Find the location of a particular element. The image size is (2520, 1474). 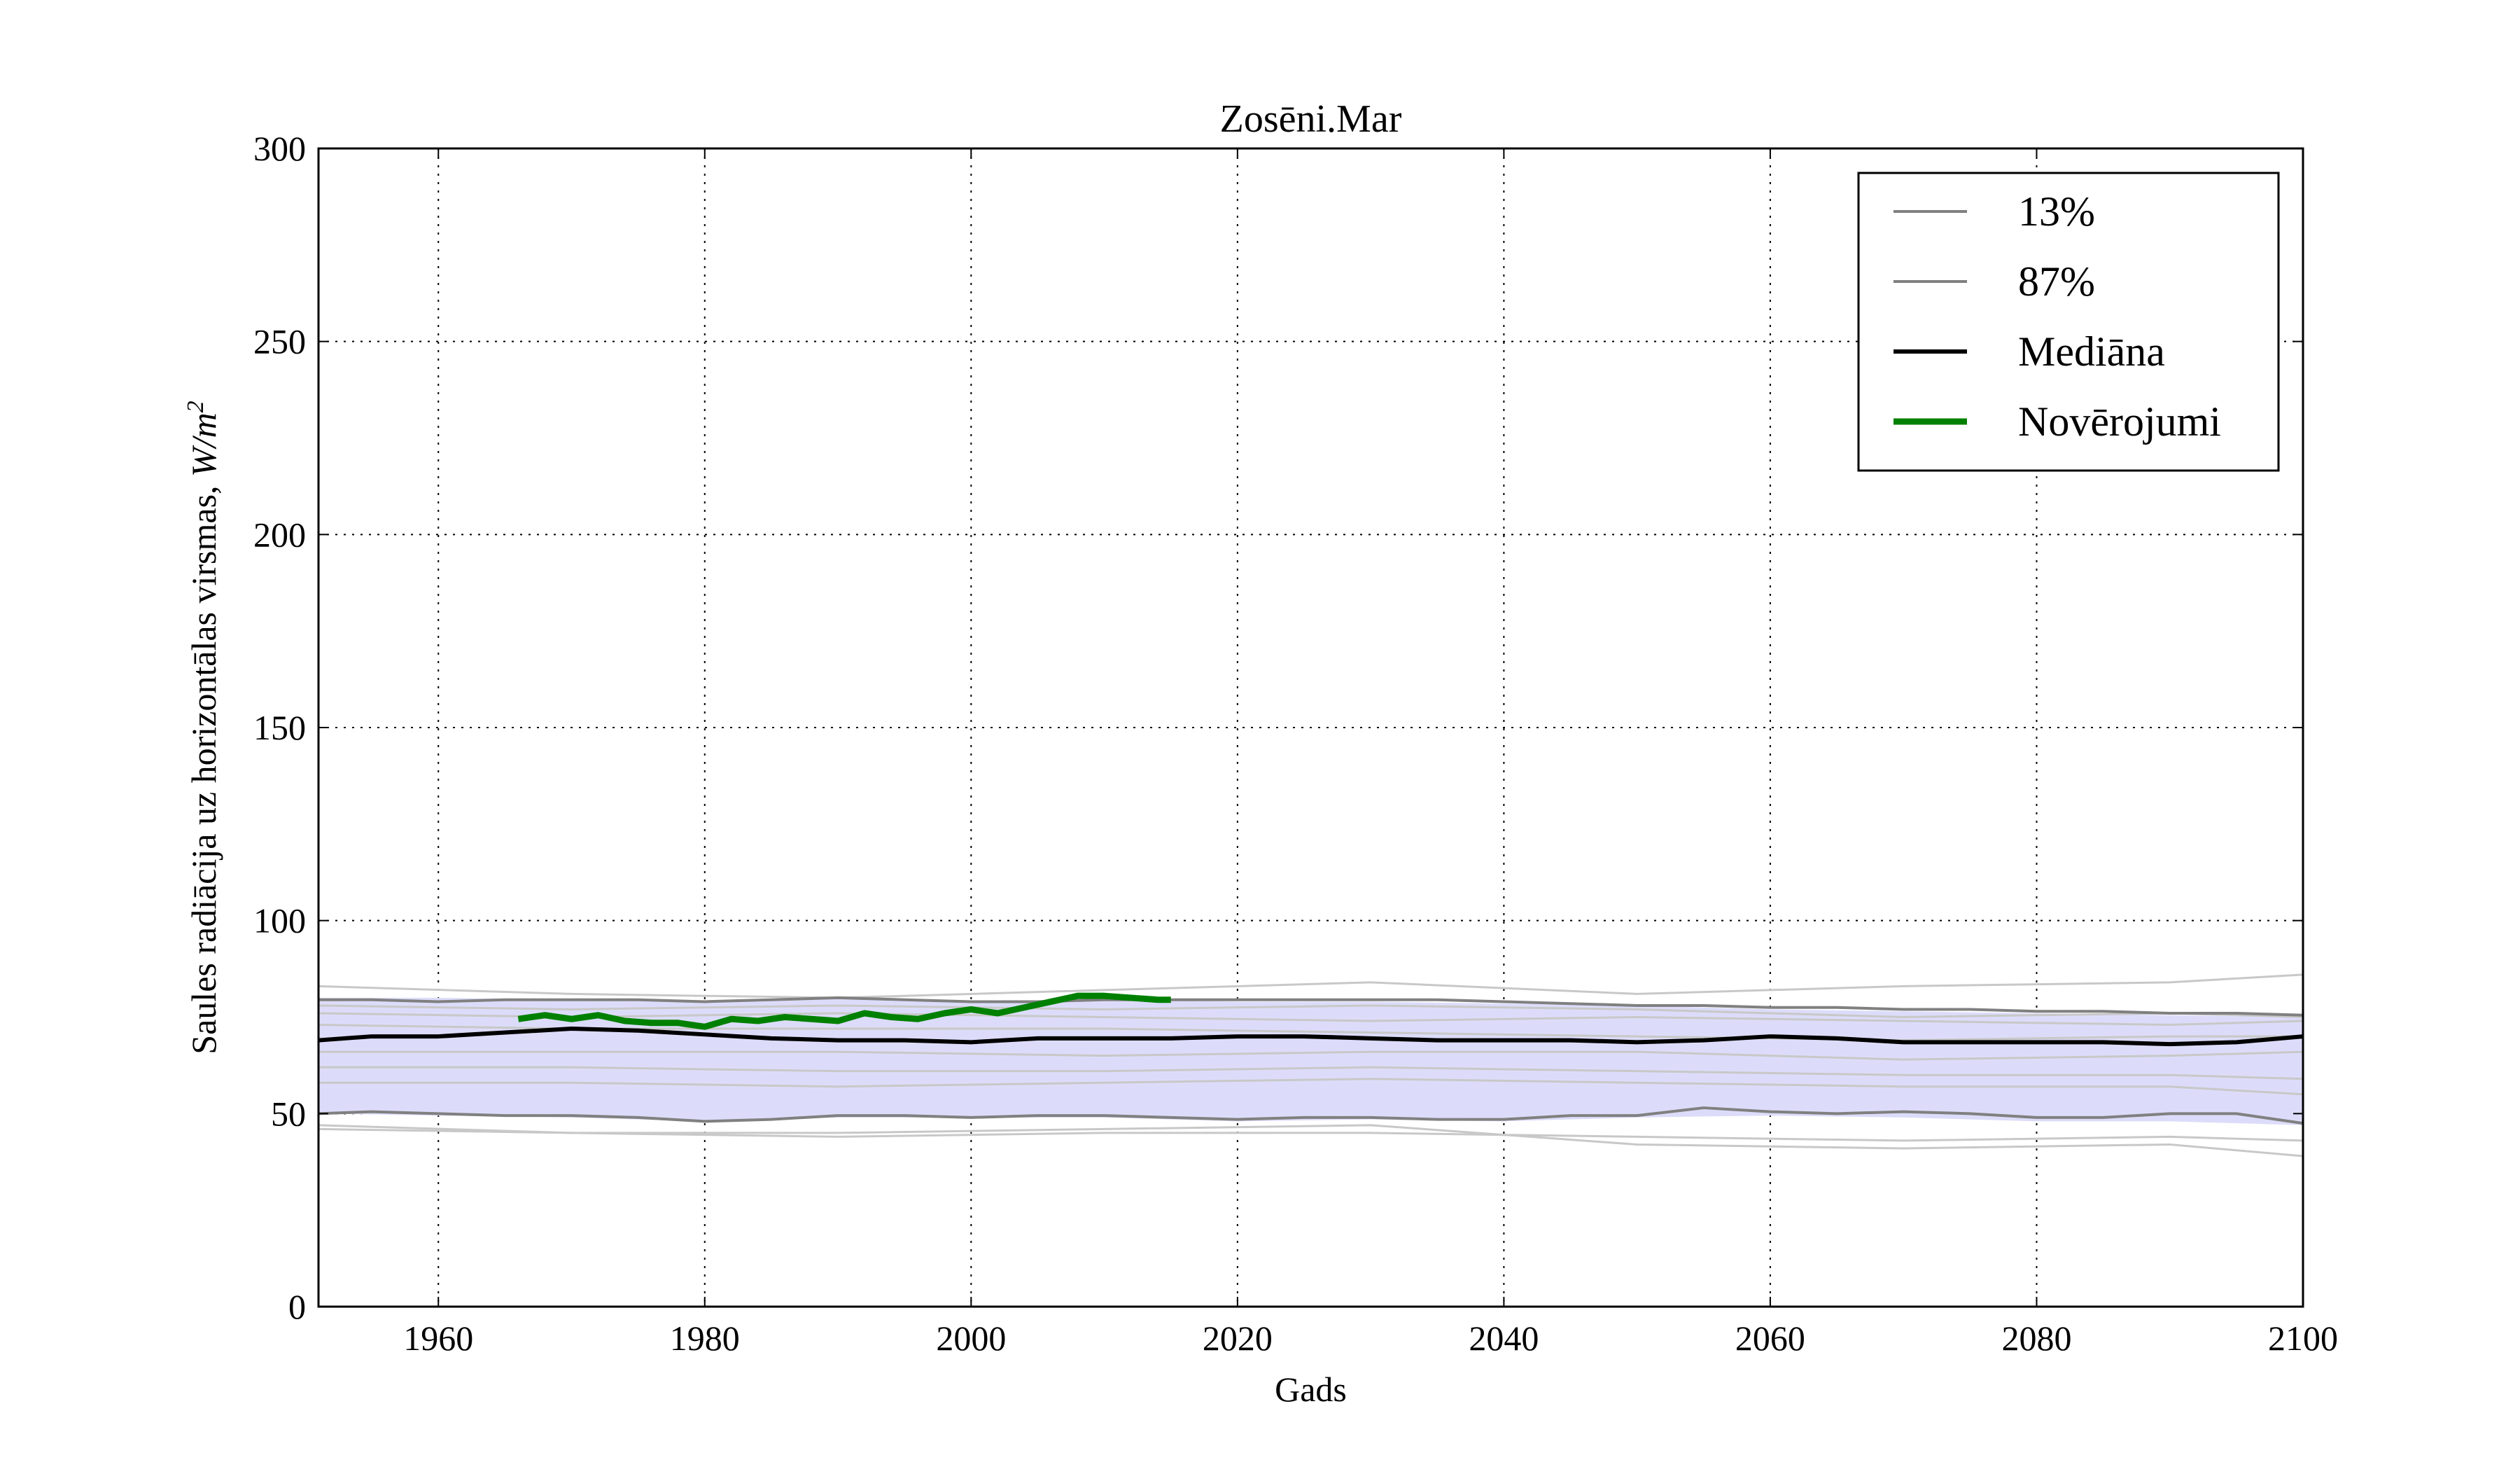

x-tick-label-2040: 2040 is located at coordinates (1504, 1339).